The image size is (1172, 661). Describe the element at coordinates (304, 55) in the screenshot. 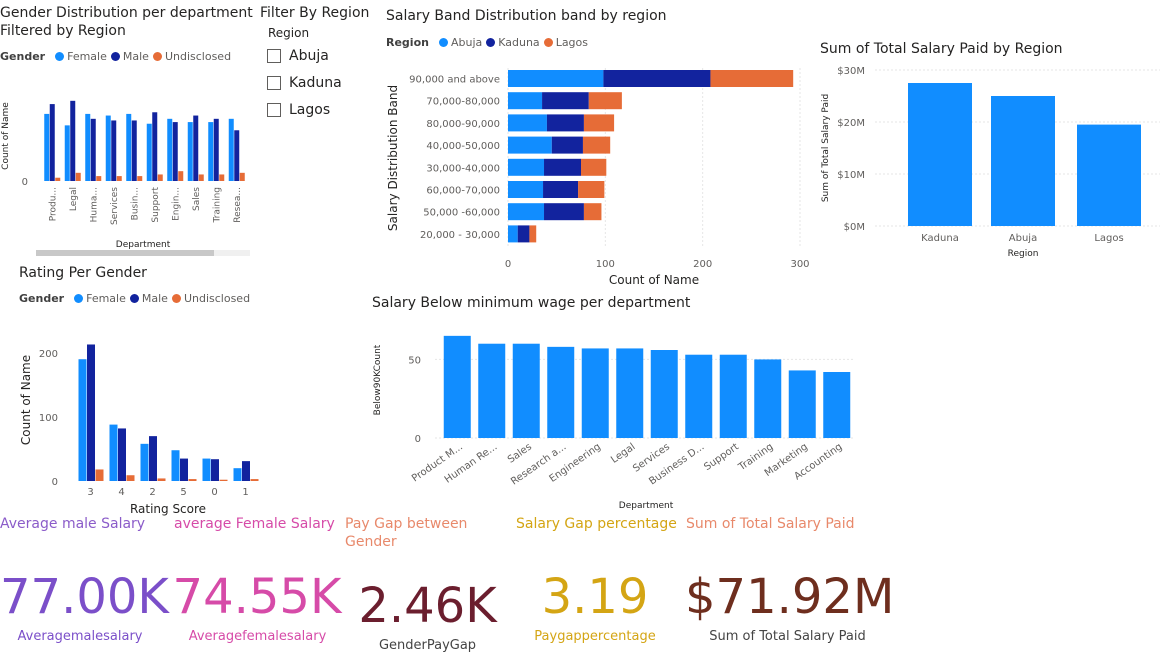

I see `slicer-item-abuja: Abuja` at that location.